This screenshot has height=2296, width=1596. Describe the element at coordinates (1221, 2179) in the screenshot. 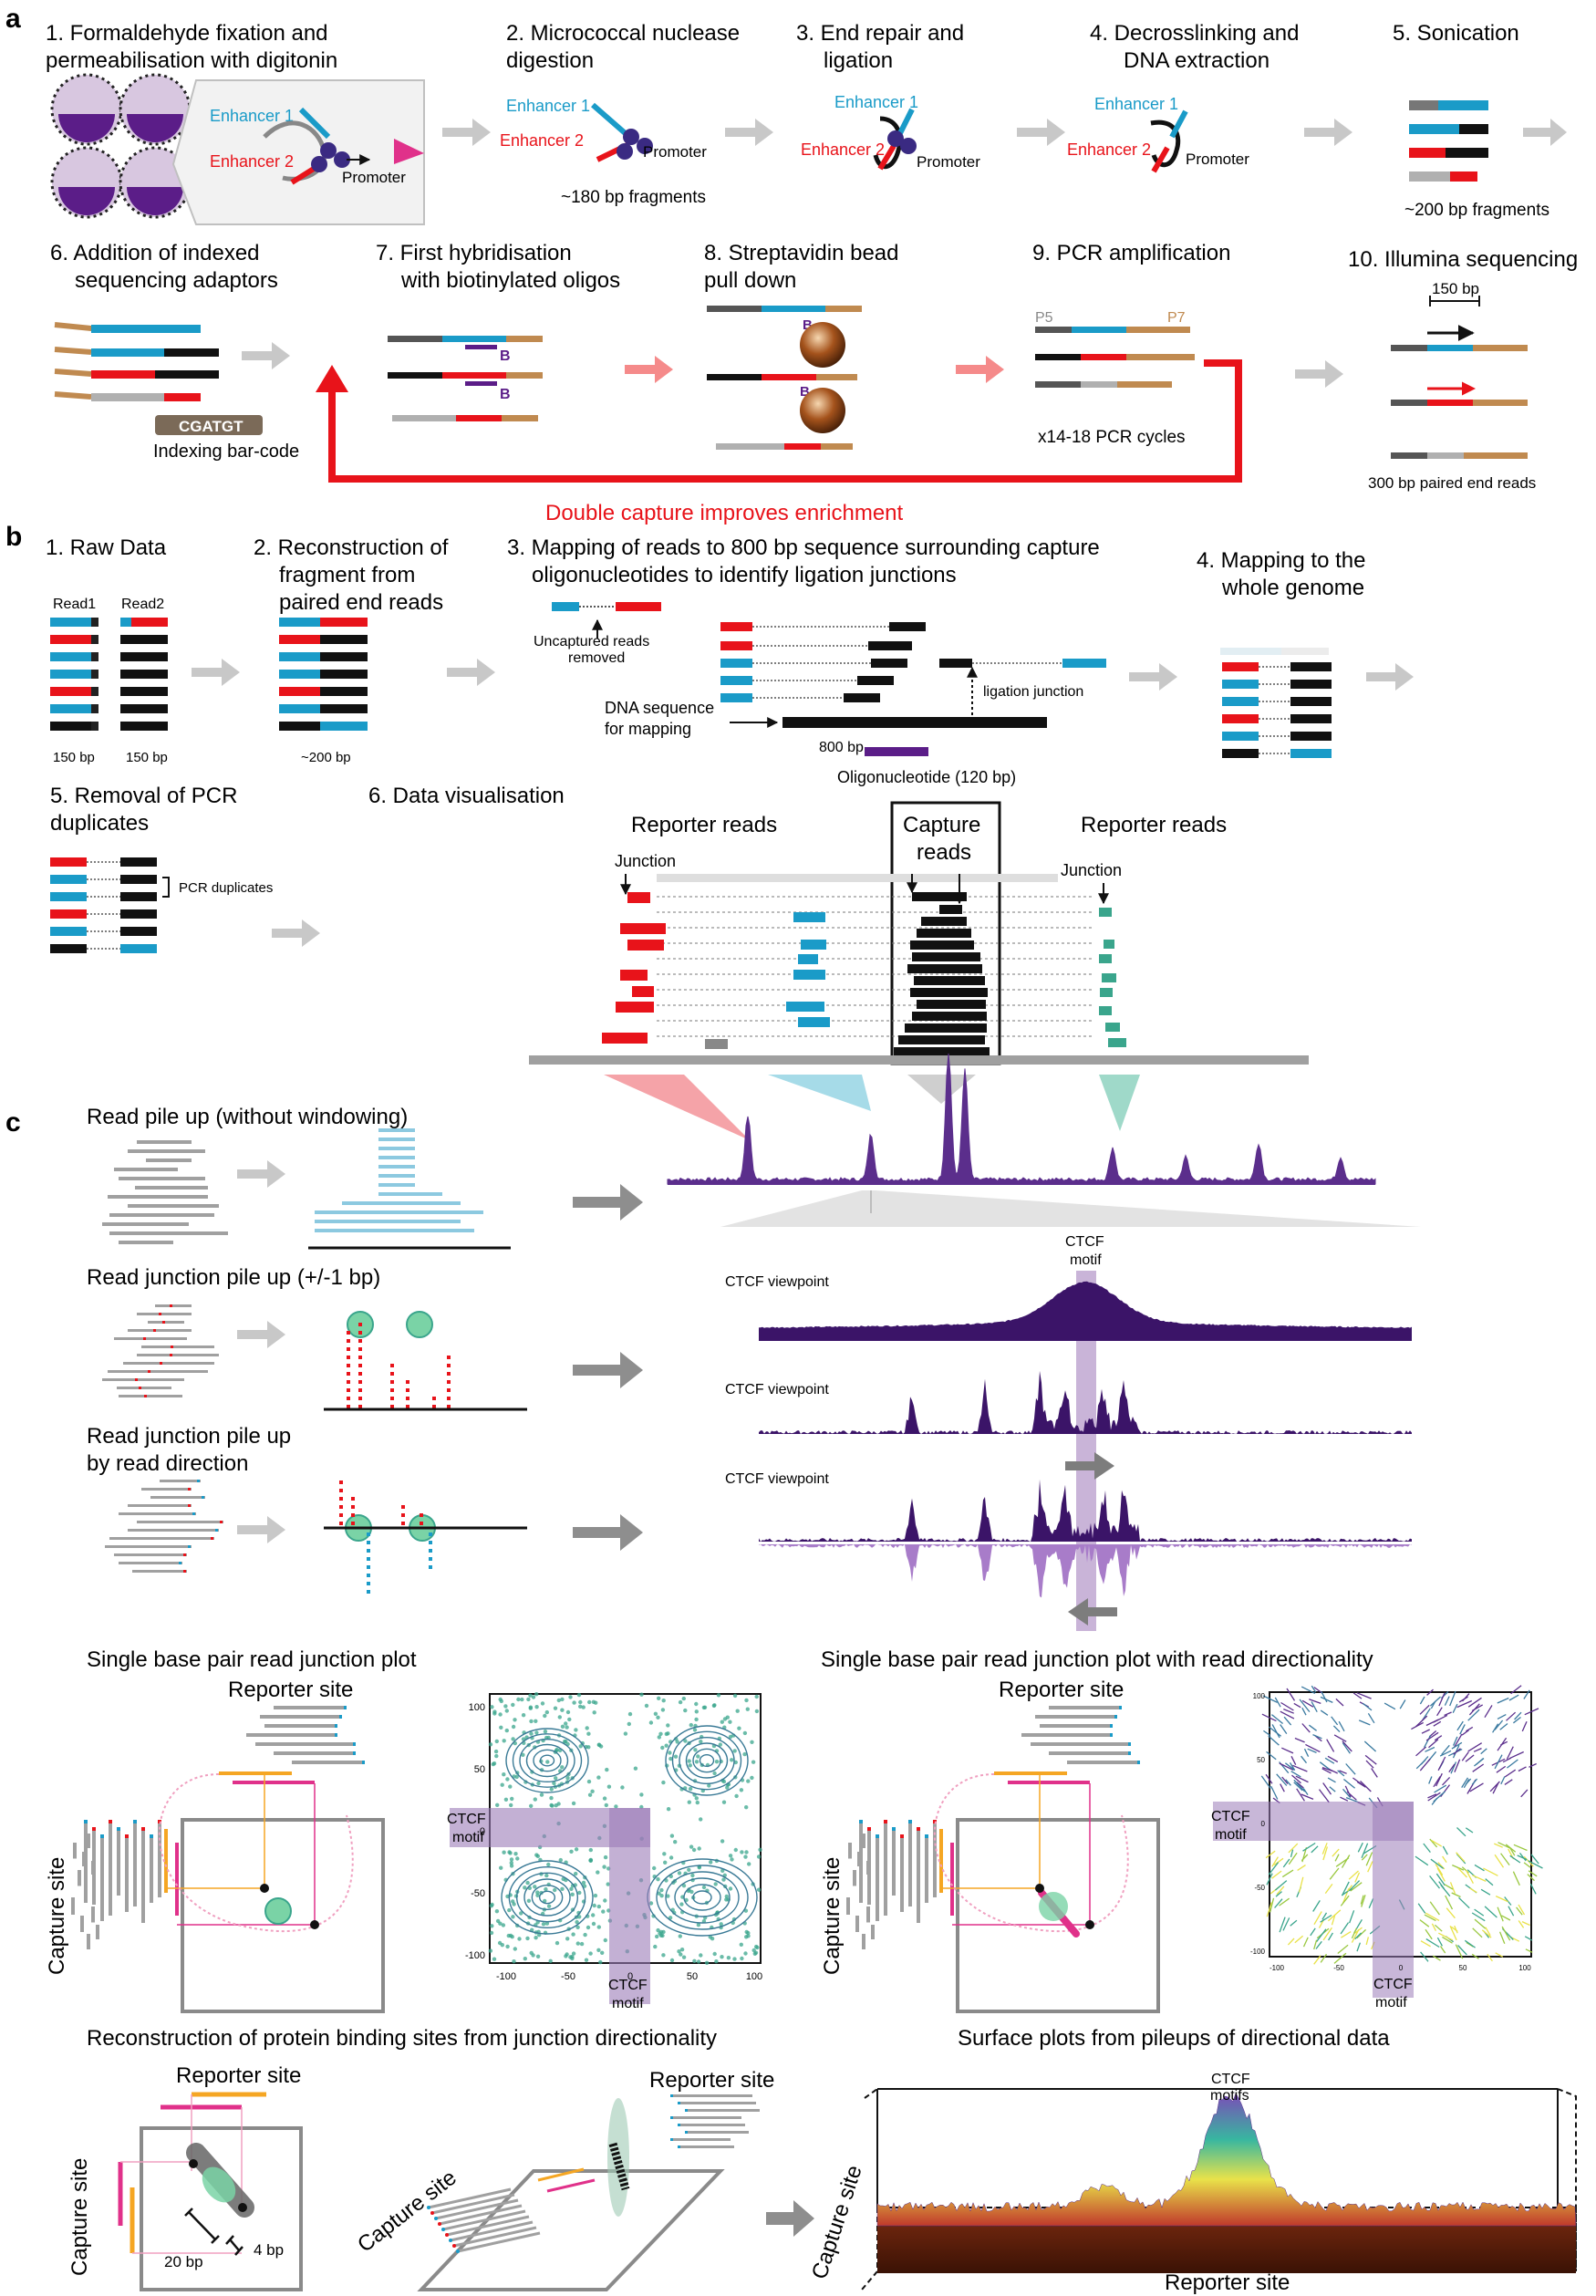

I see `surface-box-side` at that location.